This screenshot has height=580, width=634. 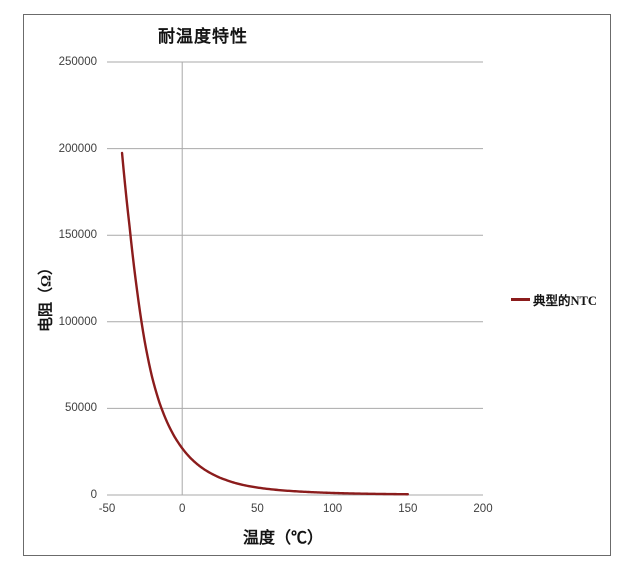 What do you see at coordinates (93, 495) in the screenshot?
I see `y-tick-label: 0` at bounding box center [93, 495].